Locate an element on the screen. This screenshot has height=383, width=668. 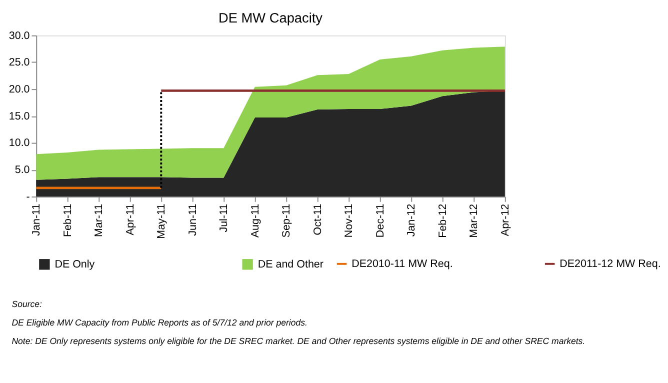
x-tick-label: Jun-11 is located at coordinates (192, 220).